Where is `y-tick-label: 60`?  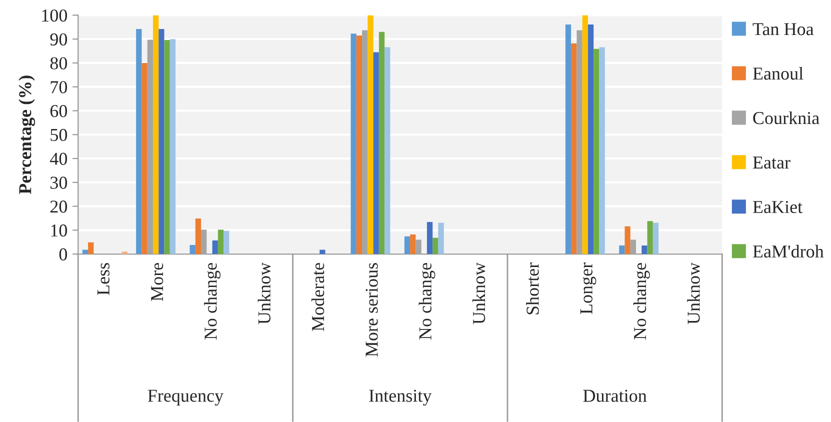 y-tick-label: 60 is located at coordinates (59, 111).